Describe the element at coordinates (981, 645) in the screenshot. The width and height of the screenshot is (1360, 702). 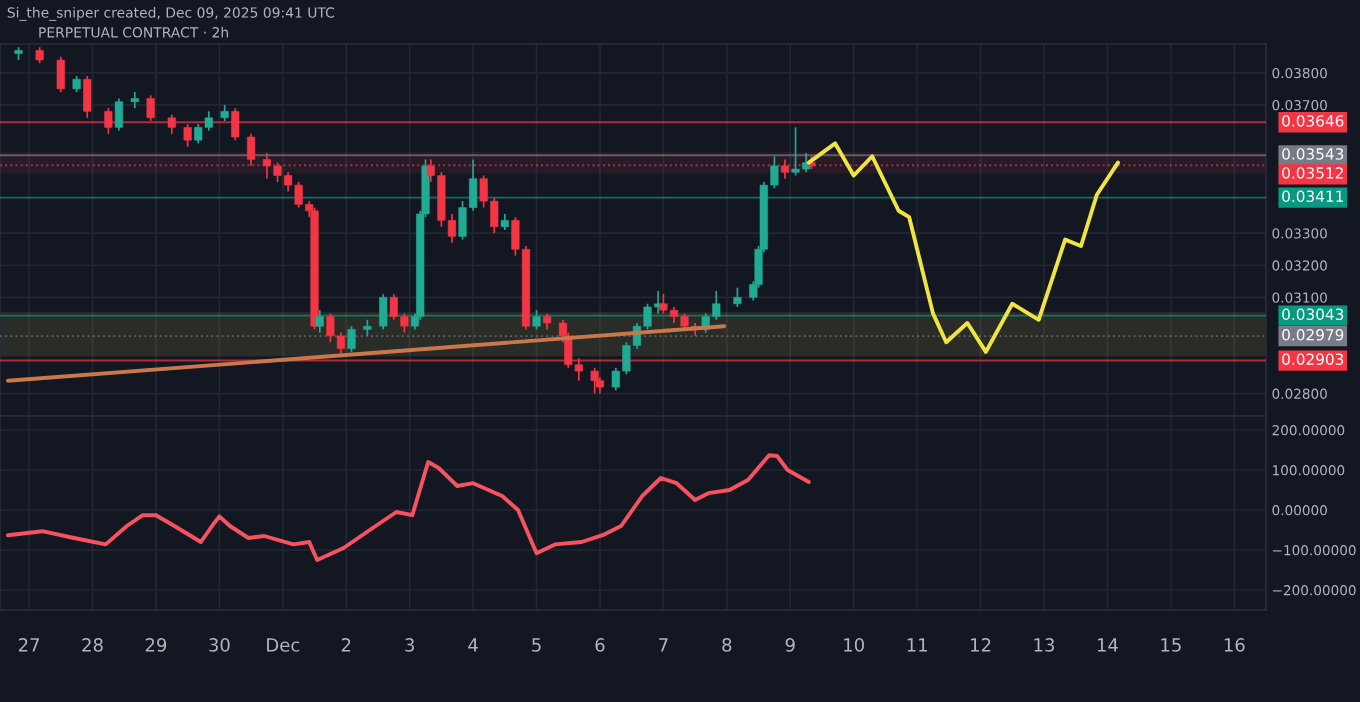
I see `x-tick-label: 12` at that location.